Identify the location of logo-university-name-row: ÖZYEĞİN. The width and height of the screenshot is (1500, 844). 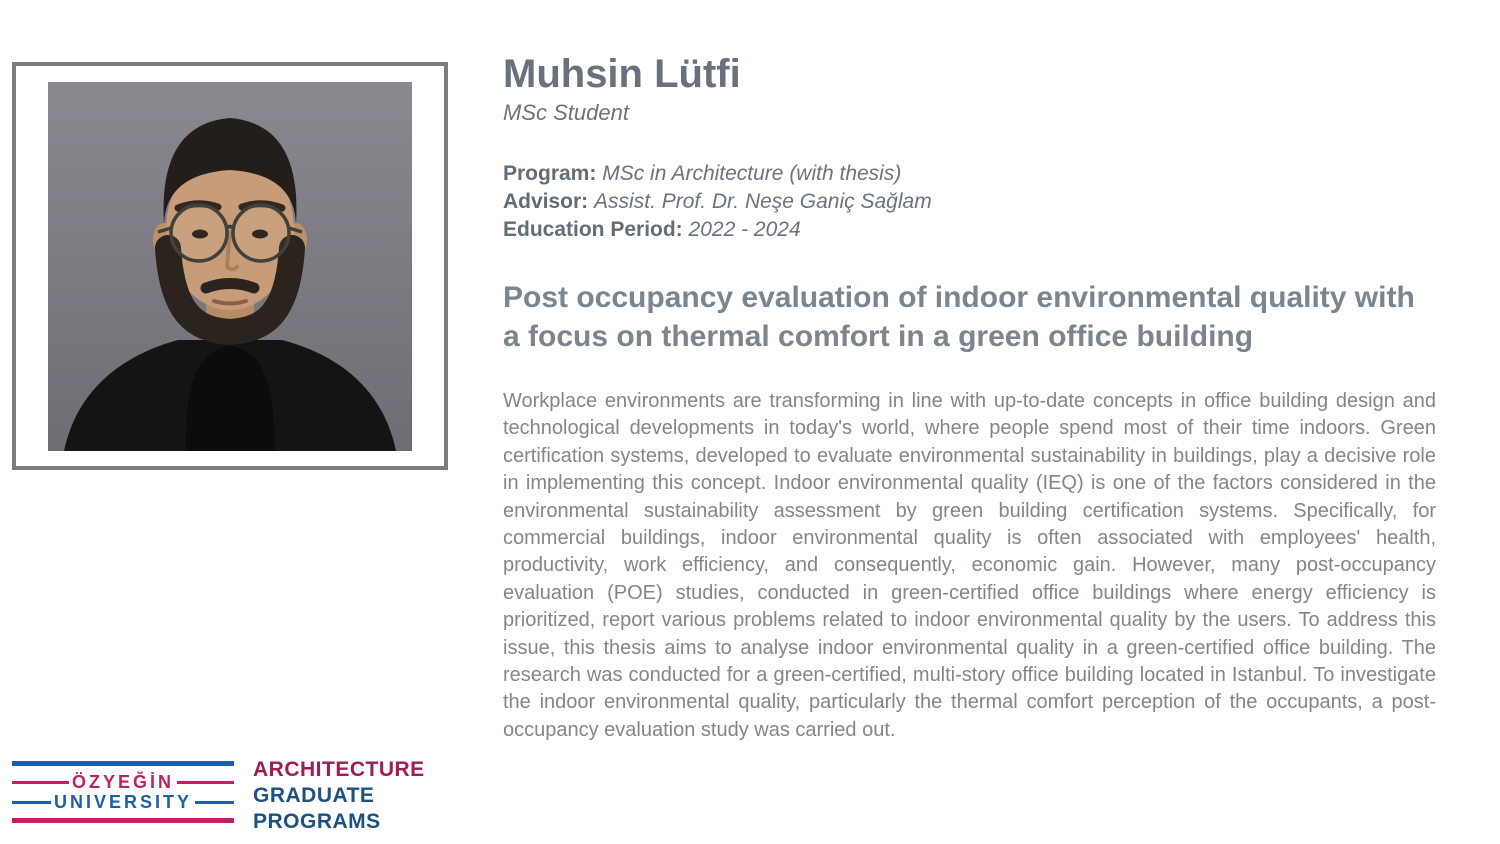
(123, 782).